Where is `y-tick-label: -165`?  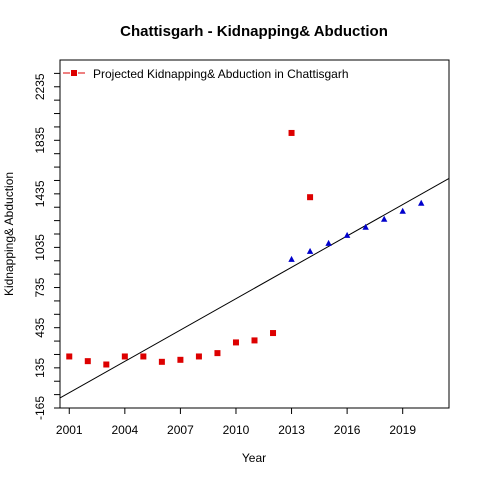 y-tick-label: -165 is located at coordinates (40, 408).